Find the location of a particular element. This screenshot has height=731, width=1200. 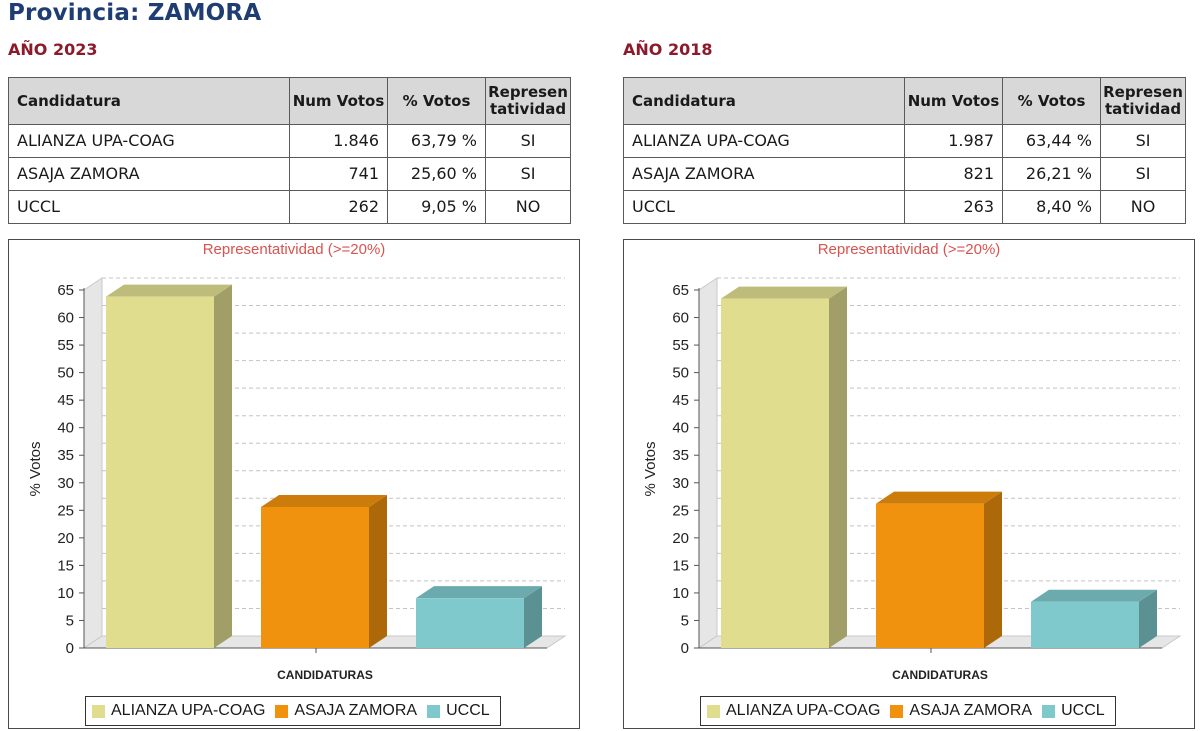

header-repres-line2: tatividad is located at coordinates (528, 109).